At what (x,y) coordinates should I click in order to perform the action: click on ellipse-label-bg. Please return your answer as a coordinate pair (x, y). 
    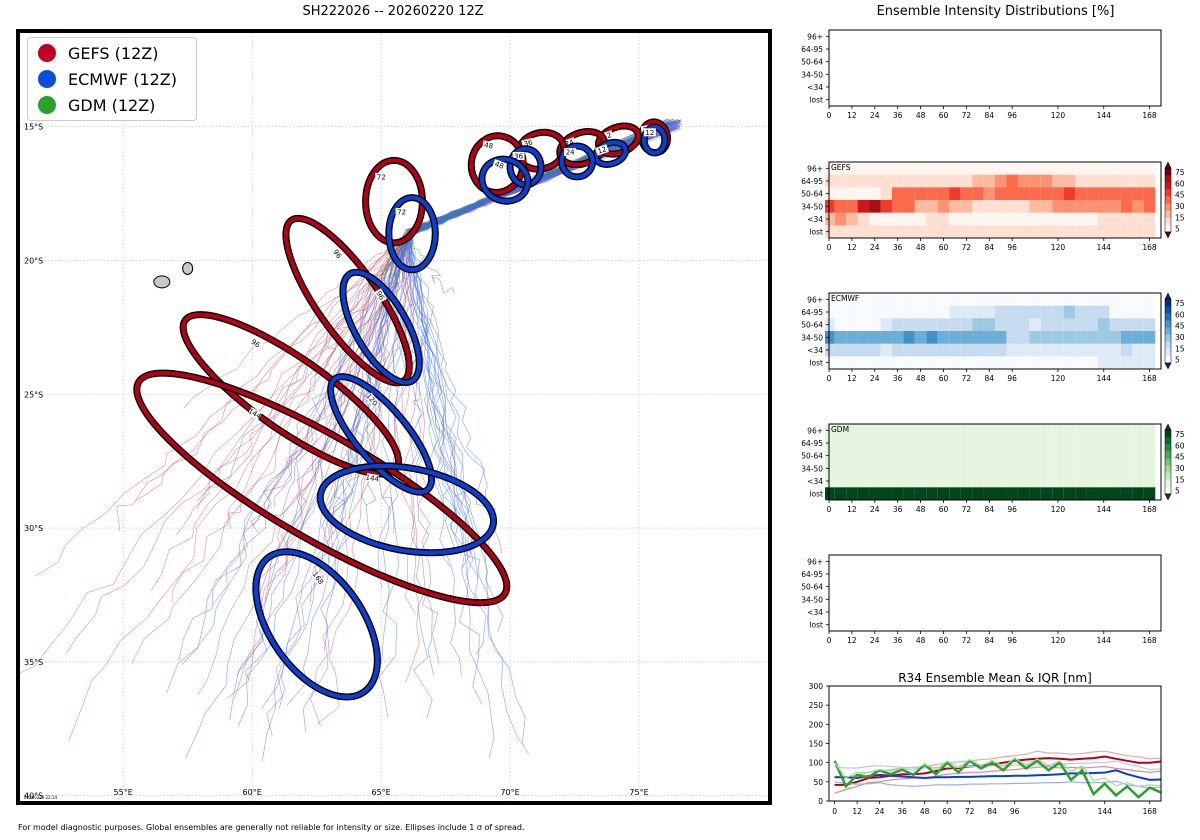
    Looking at the image, I should click on (372, 399).